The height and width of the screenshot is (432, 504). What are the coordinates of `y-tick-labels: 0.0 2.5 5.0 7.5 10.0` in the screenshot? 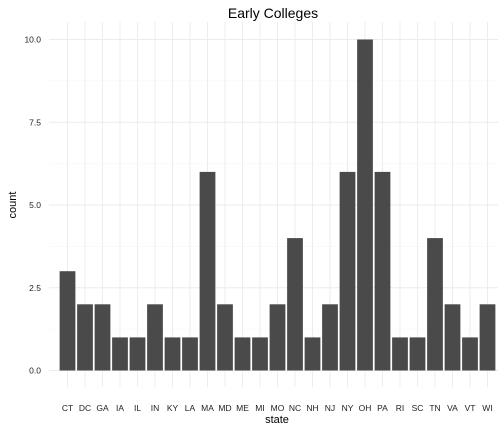 It's located at (32, 205).